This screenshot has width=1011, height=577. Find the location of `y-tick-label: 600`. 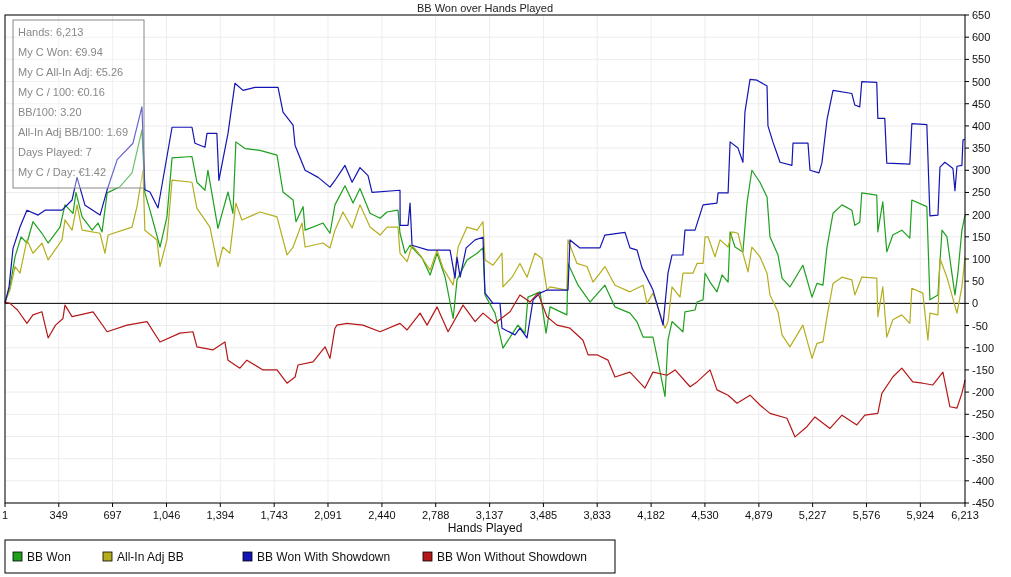

y-tick-label: 600 is located at coordinates (981, 37).